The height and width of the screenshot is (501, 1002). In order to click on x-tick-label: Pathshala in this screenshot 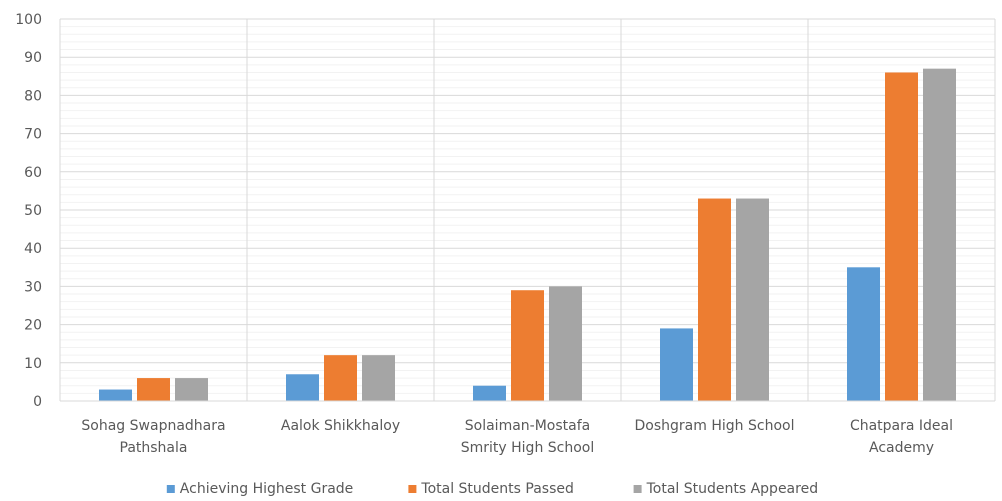, I will do `click(154, 448)`.